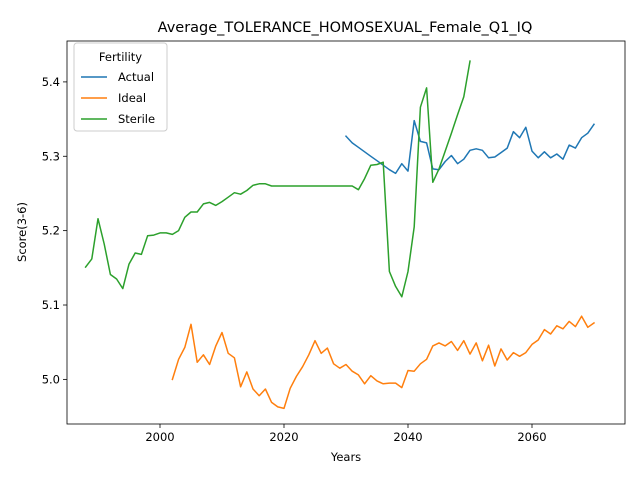 The height and width of the screenshot is (480, 640). I want to click on series-line-ideal, so click(383, 362).